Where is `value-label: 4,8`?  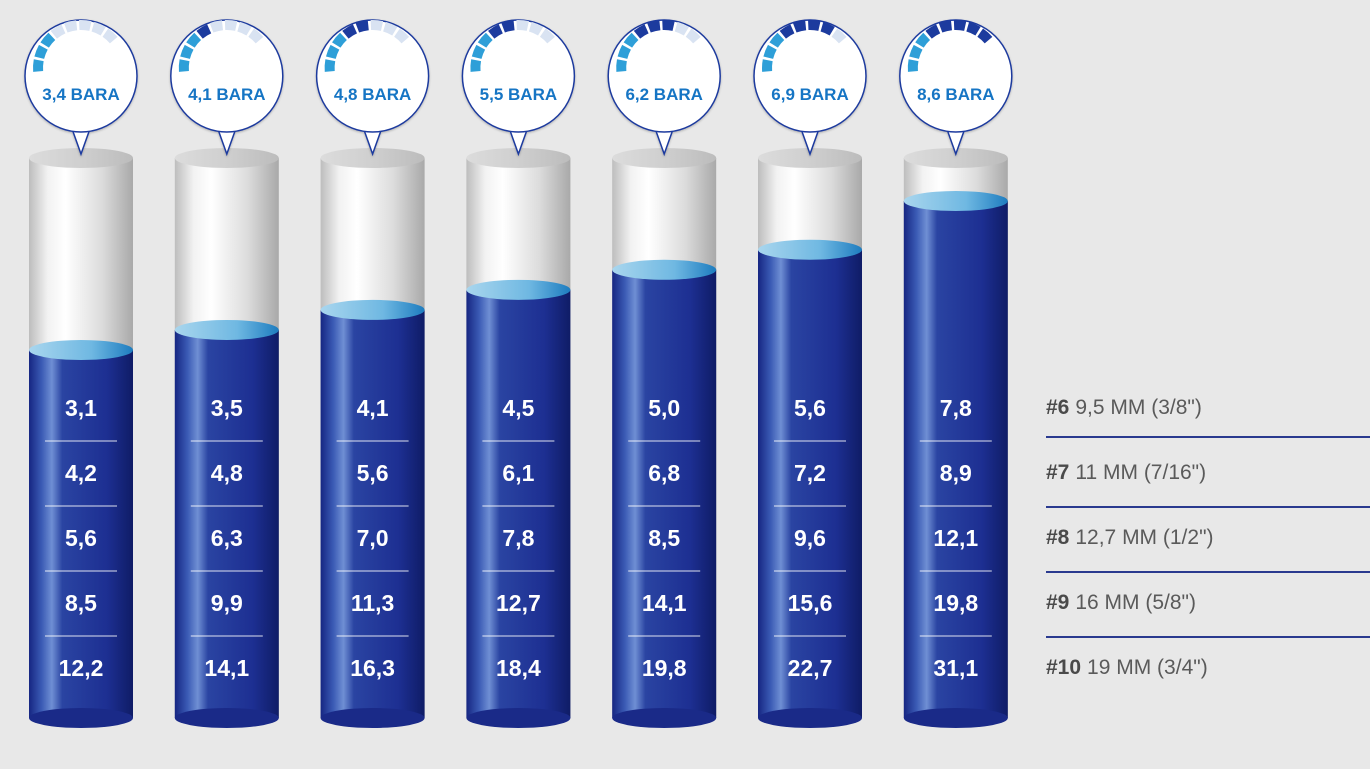
value-label: 4,8 is located at coordinates (227, 473).